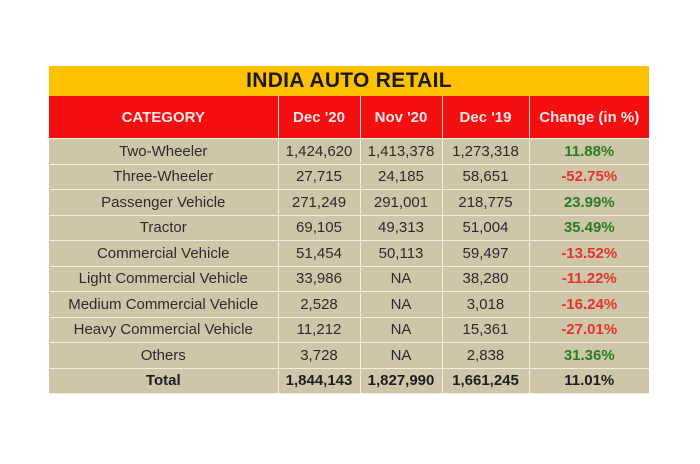 This screenshot has width=700, height=464. I want to click on nov20-cell: 24,185, so click(401, 176).